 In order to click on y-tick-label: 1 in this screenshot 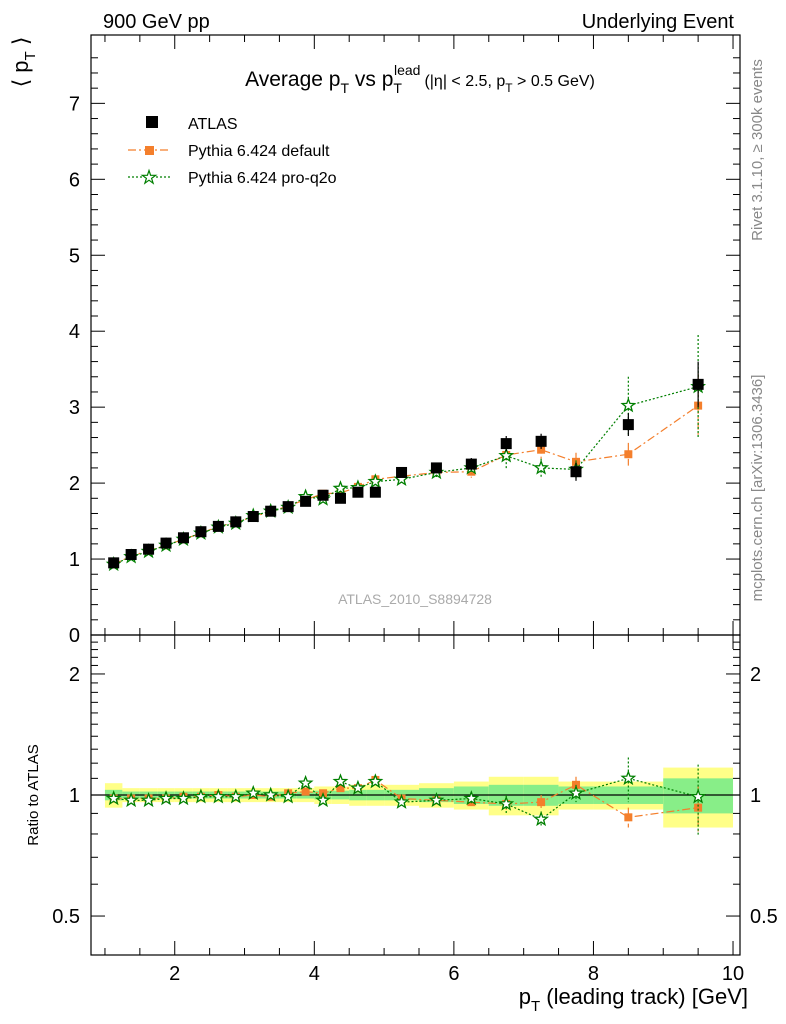, I will do `click(74, 560)`.